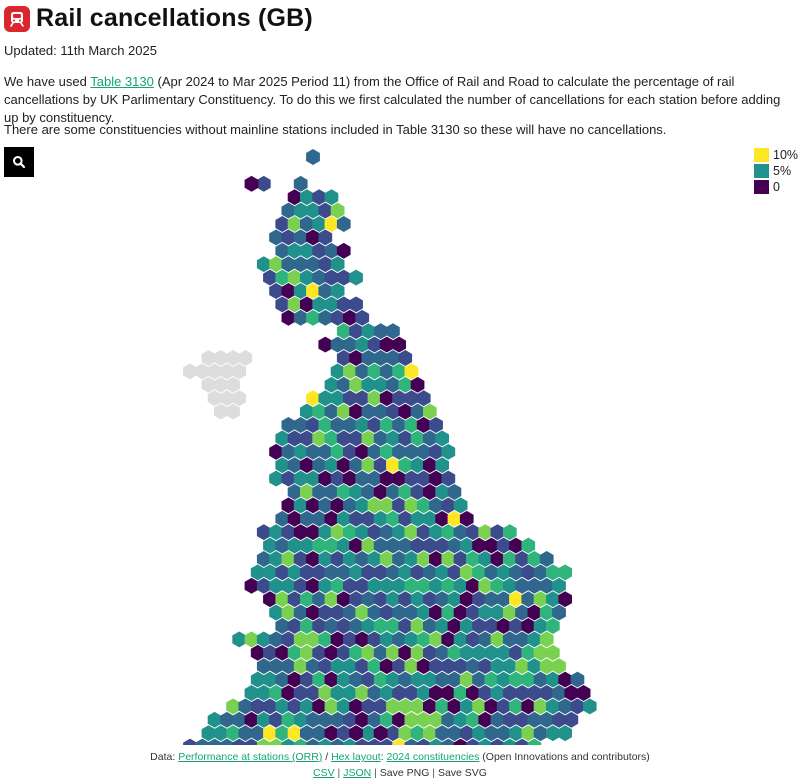  Describe the element at coordinates (324, 773) in the screenshot. I see `csv-link: CSV` at that location.